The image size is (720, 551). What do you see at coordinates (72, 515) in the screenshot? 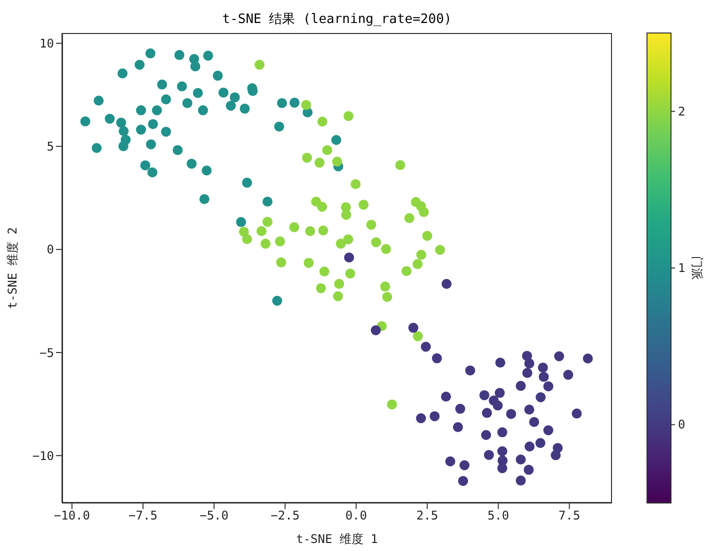
I see `x-tick-label: −10.0` at bounding box center [72, 515].